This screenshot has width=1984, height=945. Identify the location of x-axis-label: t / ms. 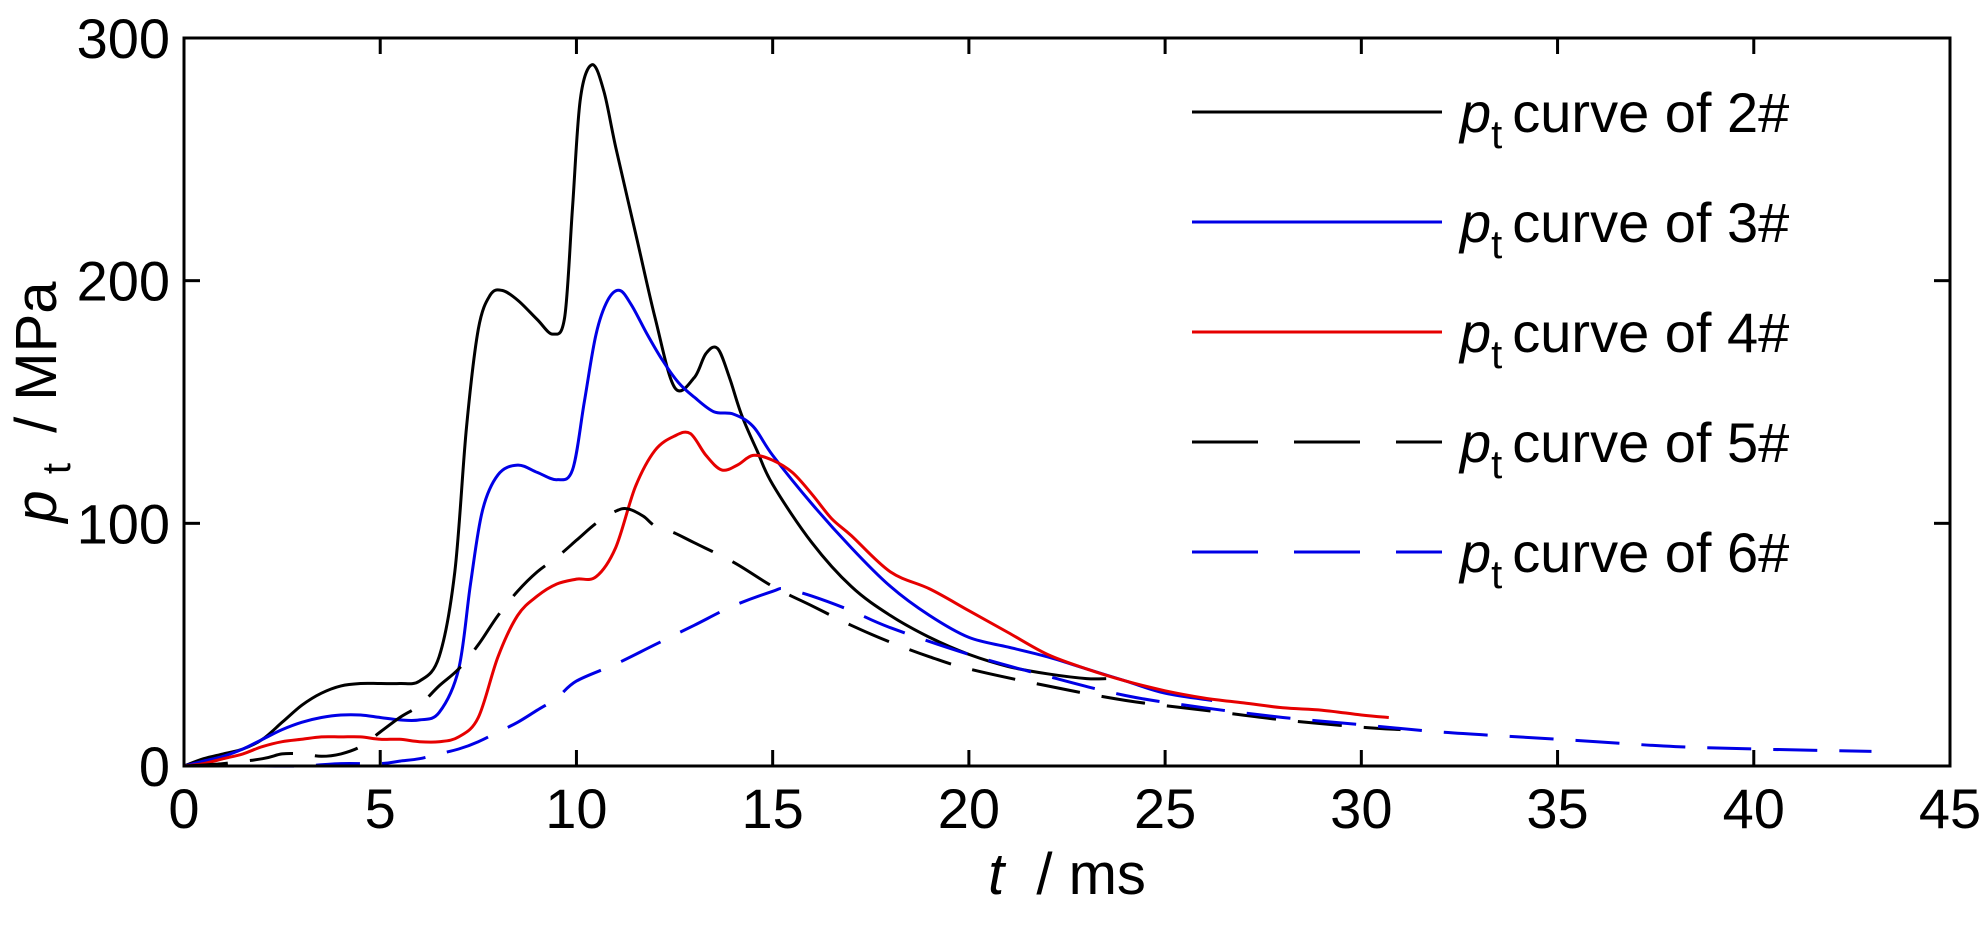
(1067, 874).